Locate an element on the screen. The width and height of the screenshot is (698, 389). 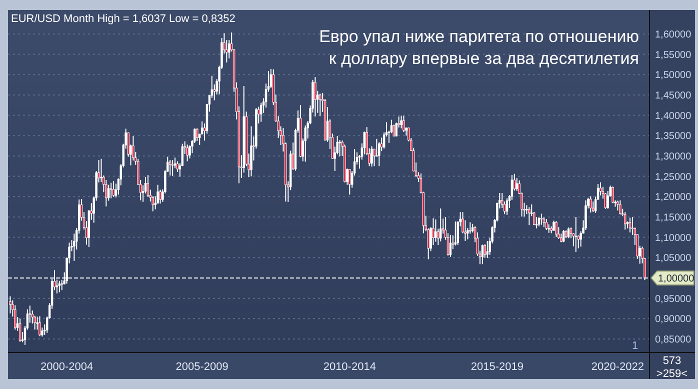
y-tick-label: 1,05000 is located at coordinates (673, 258).